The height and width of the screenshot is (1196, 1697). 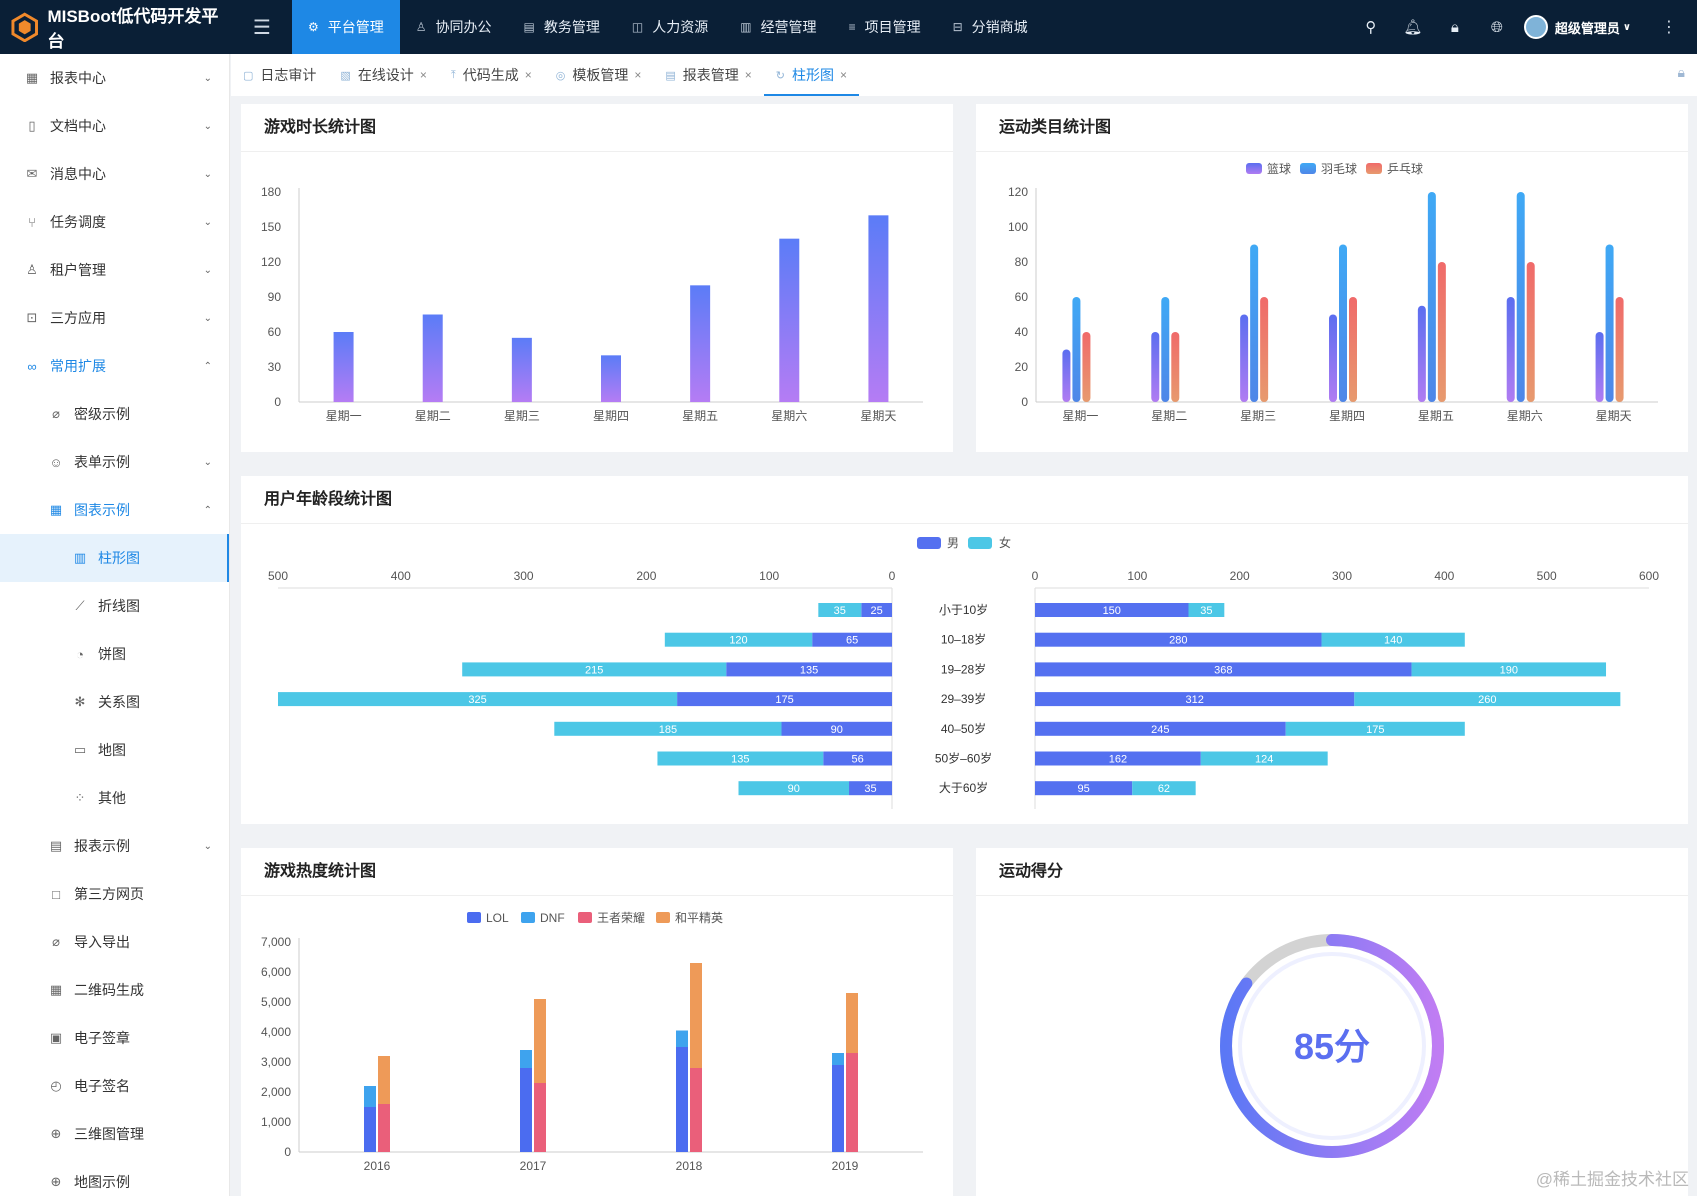 I want to click on sidebar-item-2: ✉ 消息中心 ⌄, so click(x=114, y=174).